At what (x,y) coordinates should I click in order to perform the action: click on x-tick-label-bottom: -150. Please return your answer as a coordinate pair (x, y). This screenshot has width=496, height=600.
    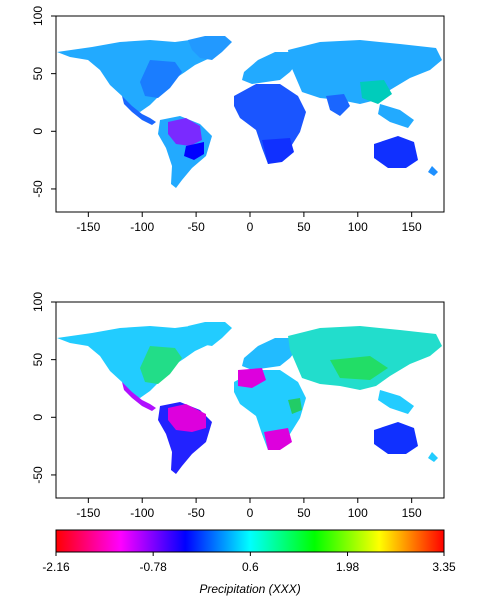
    Looking at the image, I should click on (88, 513).